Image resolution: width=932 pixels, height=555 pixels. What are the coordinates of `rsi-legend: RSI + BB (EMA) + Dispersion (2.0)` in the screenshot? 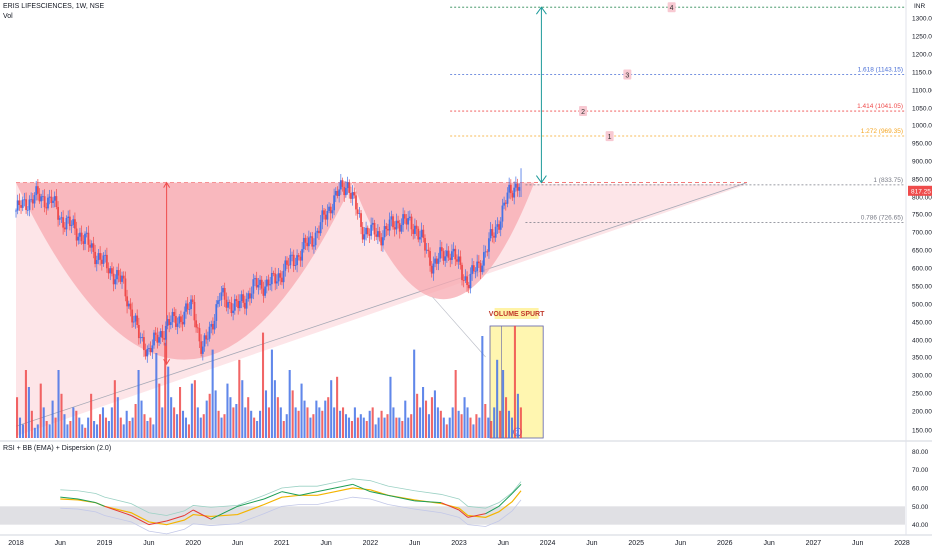 It's located at (57, 448).